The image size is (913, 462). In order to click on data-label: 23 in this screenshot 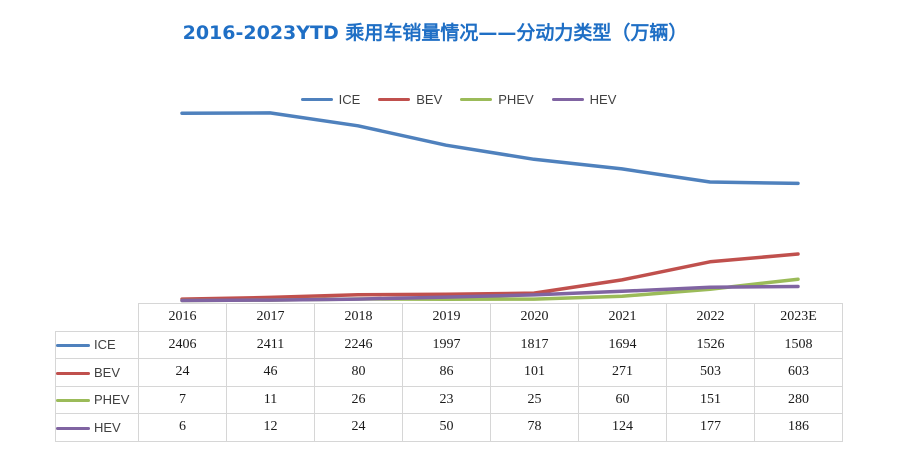, I will do `click(446, 399)`.